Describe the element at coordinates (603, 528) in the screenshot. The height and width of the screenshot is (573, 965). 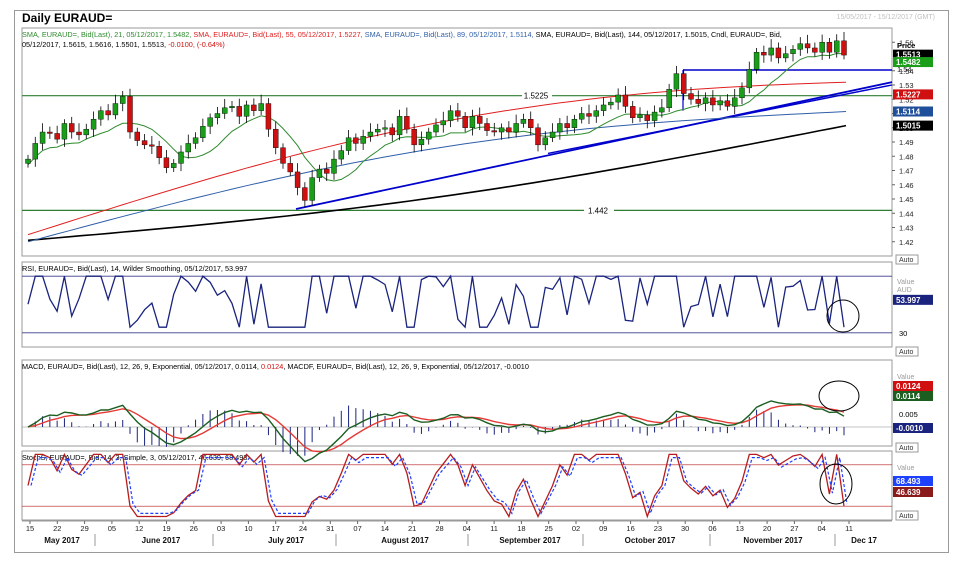
I see `day-tick-21: 09` at that location.